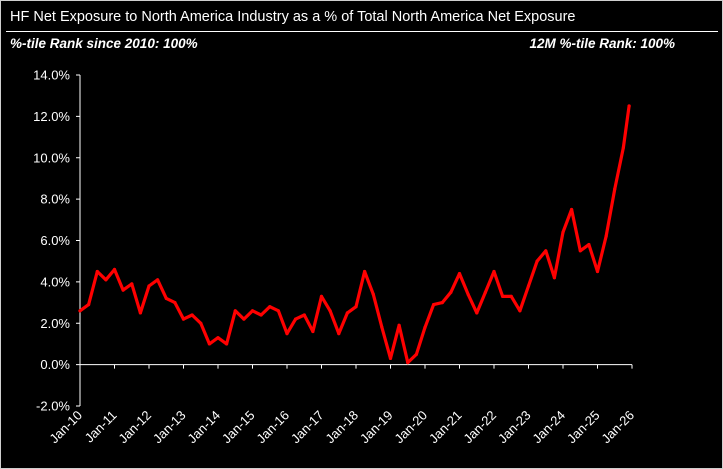 The height and width of the screenshot is (469, 723). I want to click on y-tick-label: 8.0%, so click(55, 199).